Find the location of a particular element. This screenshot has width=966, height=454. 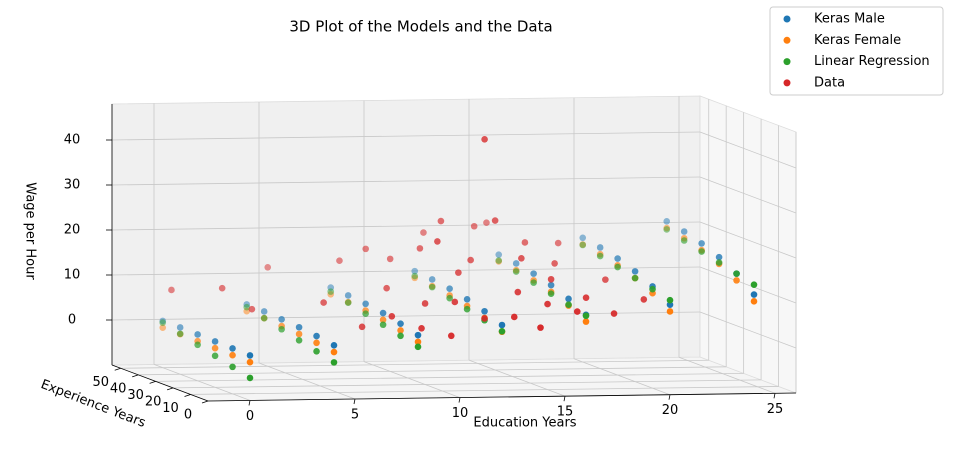

y-tick-label: 40 is located at coordinates (118, 388).